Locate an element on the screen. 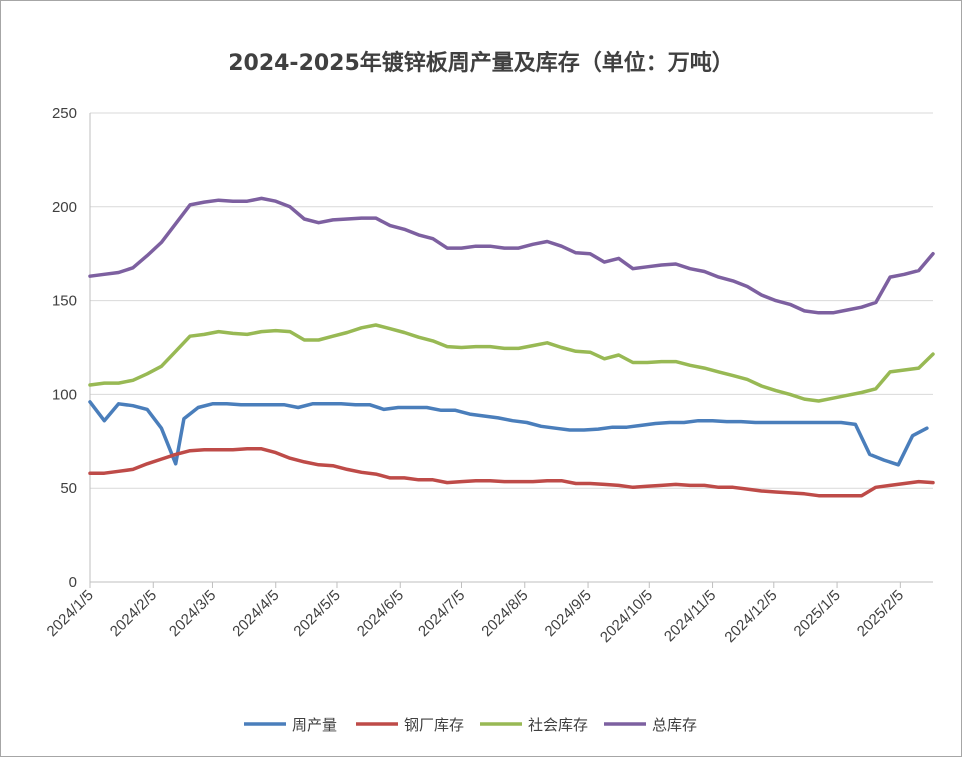 The image size is (962, 757). y-tick-label: 150 is located at coordinates (64, 301).